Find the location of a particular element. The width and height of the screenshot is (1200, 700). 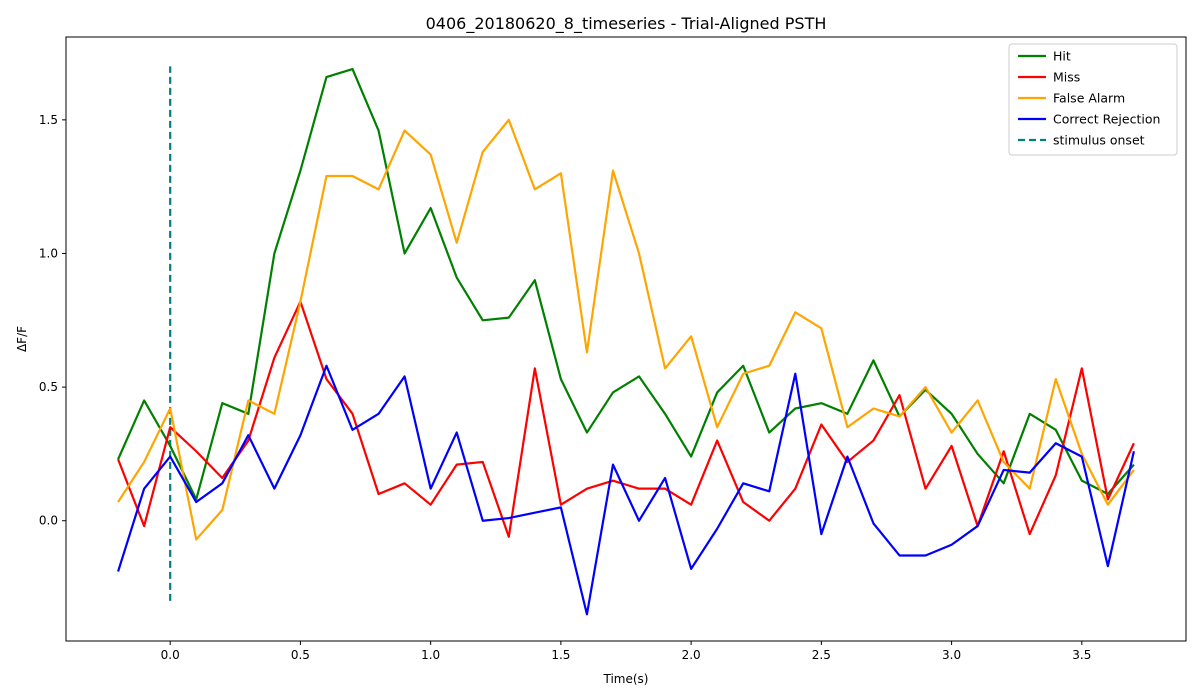

x-tick-label: 2.5 is located at coordinates (821, 655).